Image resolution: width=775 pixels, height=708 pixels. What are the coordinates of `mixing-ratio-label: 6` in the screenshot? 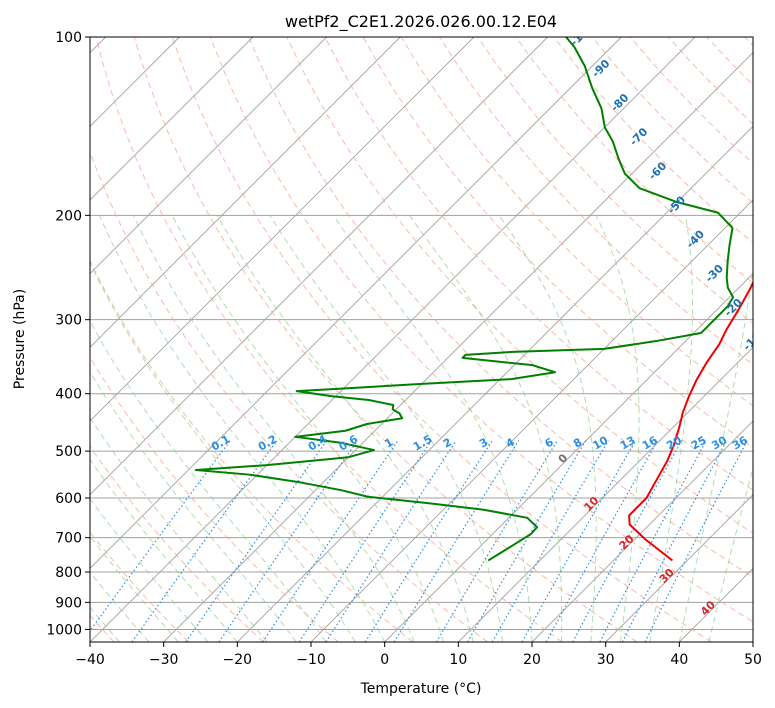 It's located at (549, 442).